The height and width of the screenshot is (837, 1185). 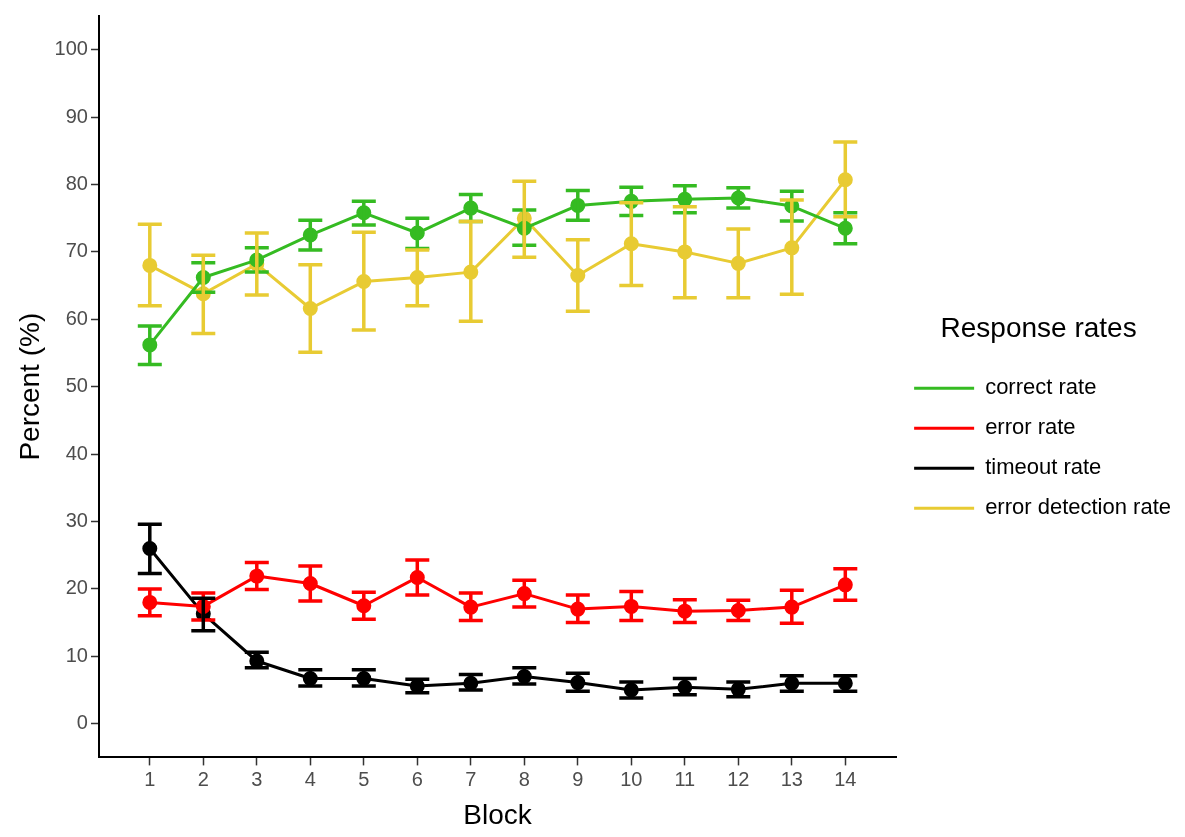 What do you see at coordinates (76, 654) in the screenshot?
I see `y-tick-label: 10` at bounding box center [76, 654].